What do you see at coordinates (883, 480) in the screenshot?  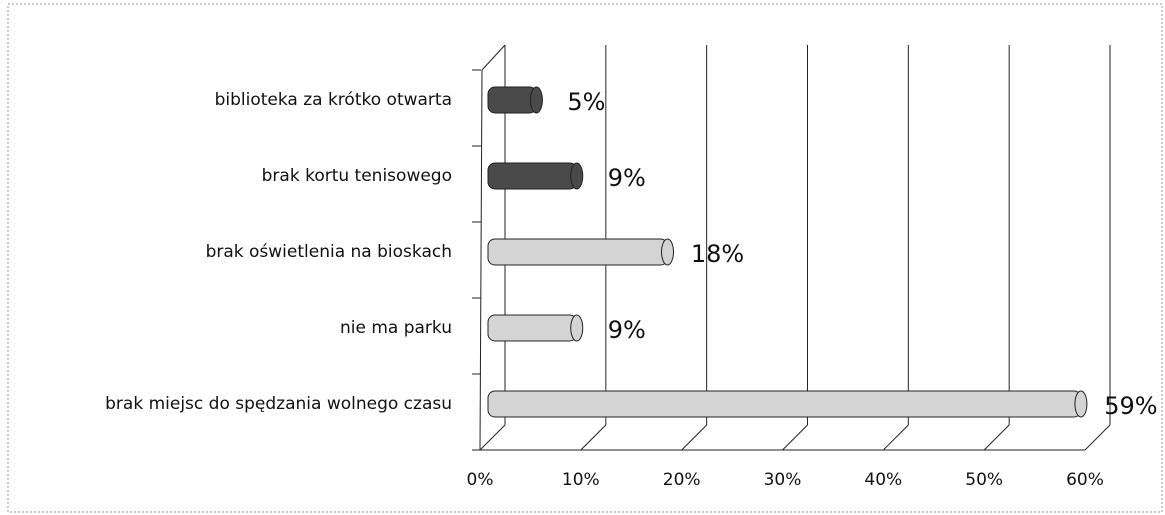 I see `x-tick-label: 40%` at bounding box center [883, 480].